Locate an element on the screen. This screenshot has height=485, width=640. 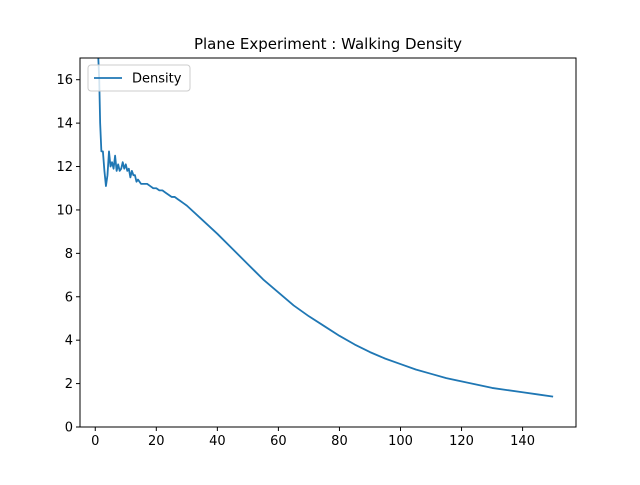
y-tick-label: 0 is located at coordinates (69, 428).